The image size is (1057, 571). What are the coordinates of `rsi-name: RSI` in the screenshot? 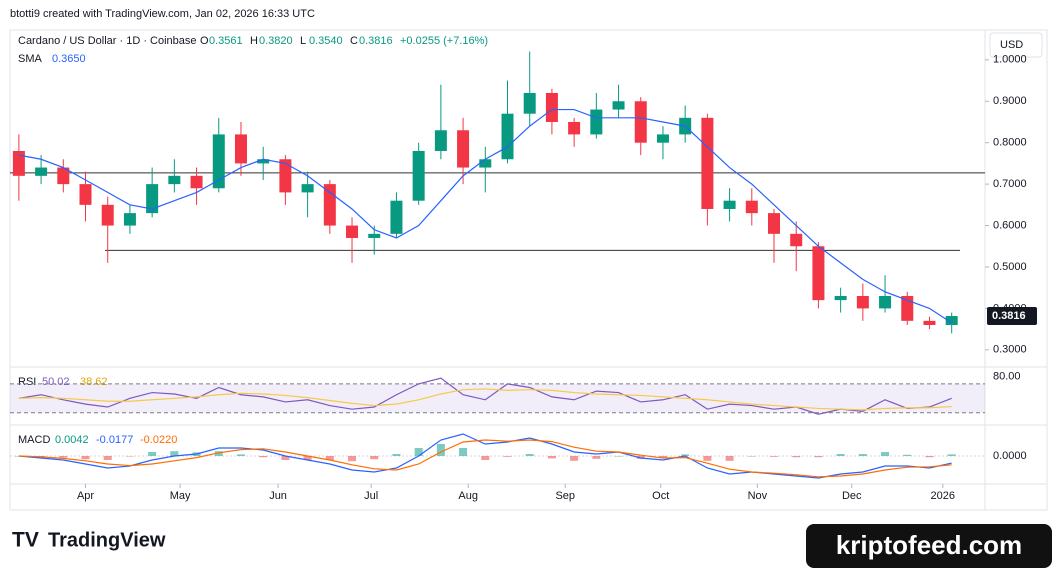 It's located at (27, 382).